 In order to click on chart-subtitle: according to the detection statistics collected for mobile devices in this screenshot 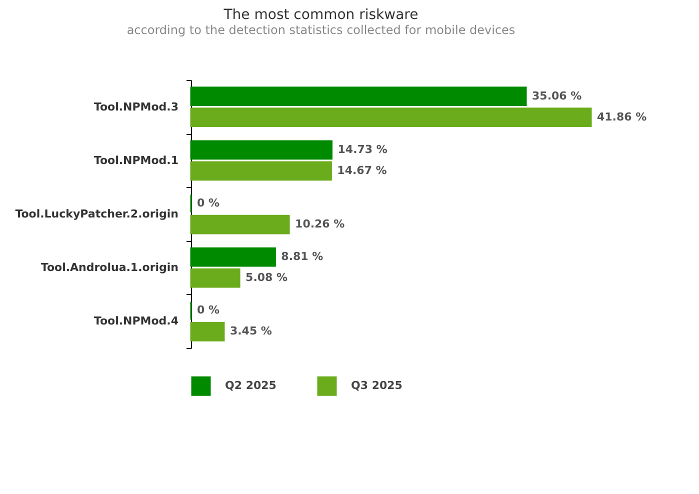, I will do `click(321, 30)`.